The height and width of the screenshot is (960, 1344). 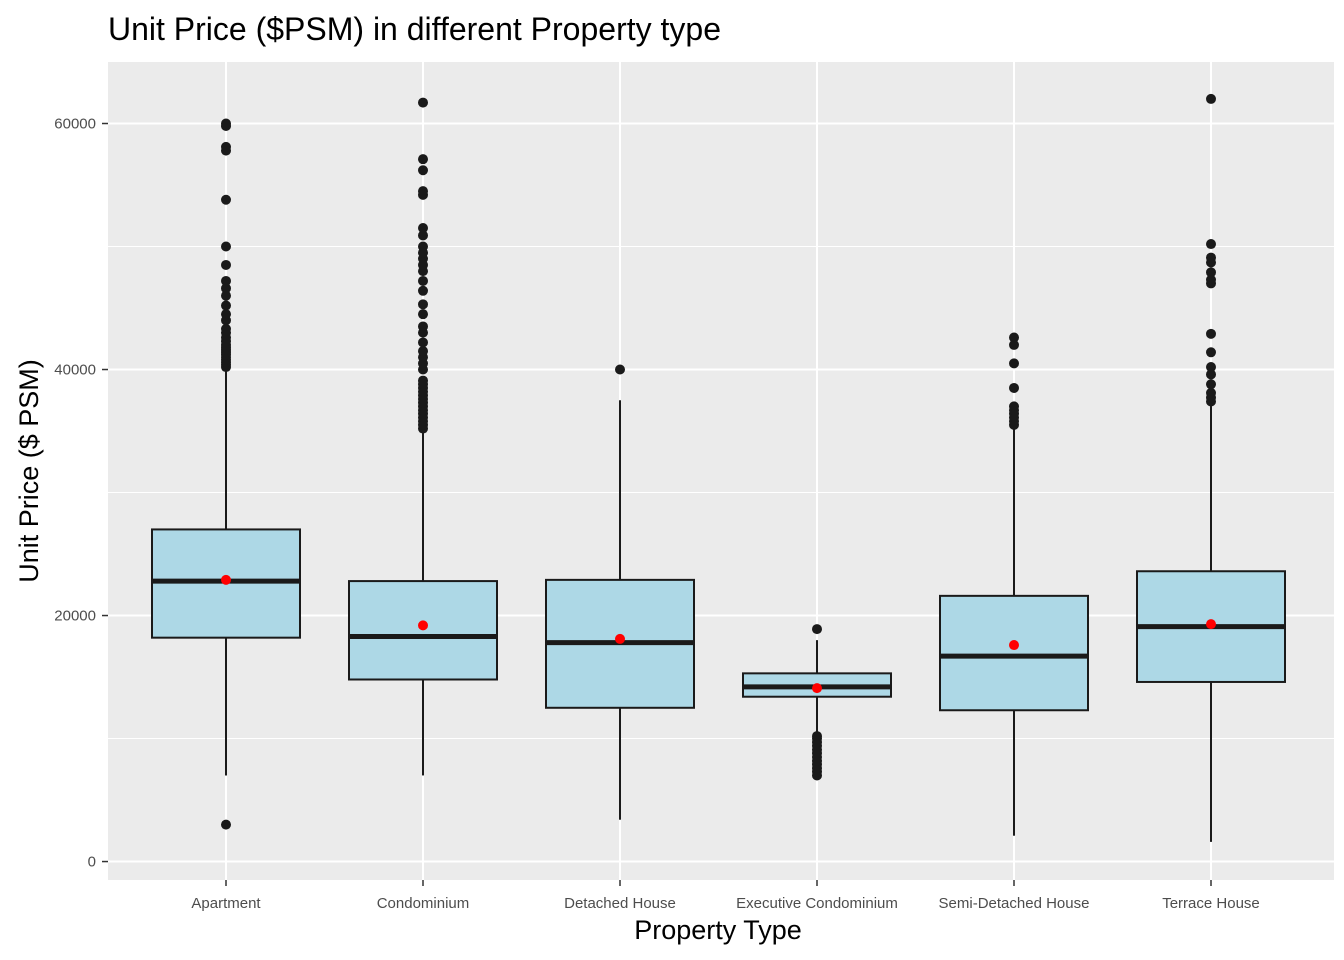 I want to click on y-tick-label: 0, so click(x=92, y=862).